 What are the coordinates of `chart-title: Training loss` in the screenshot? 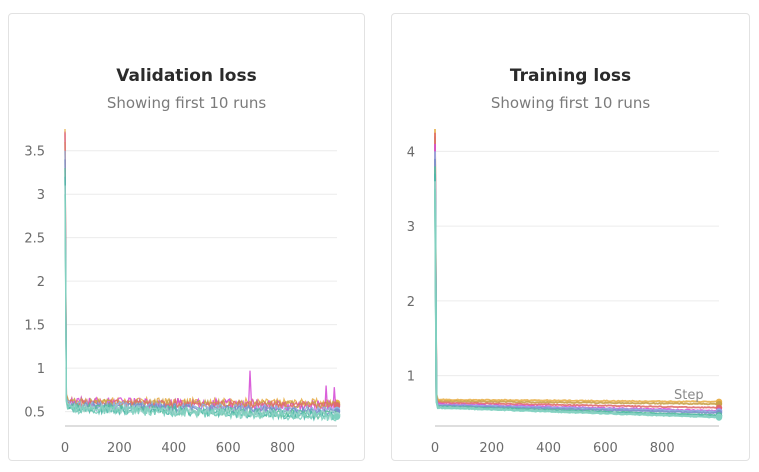 It's located at (570, 76).